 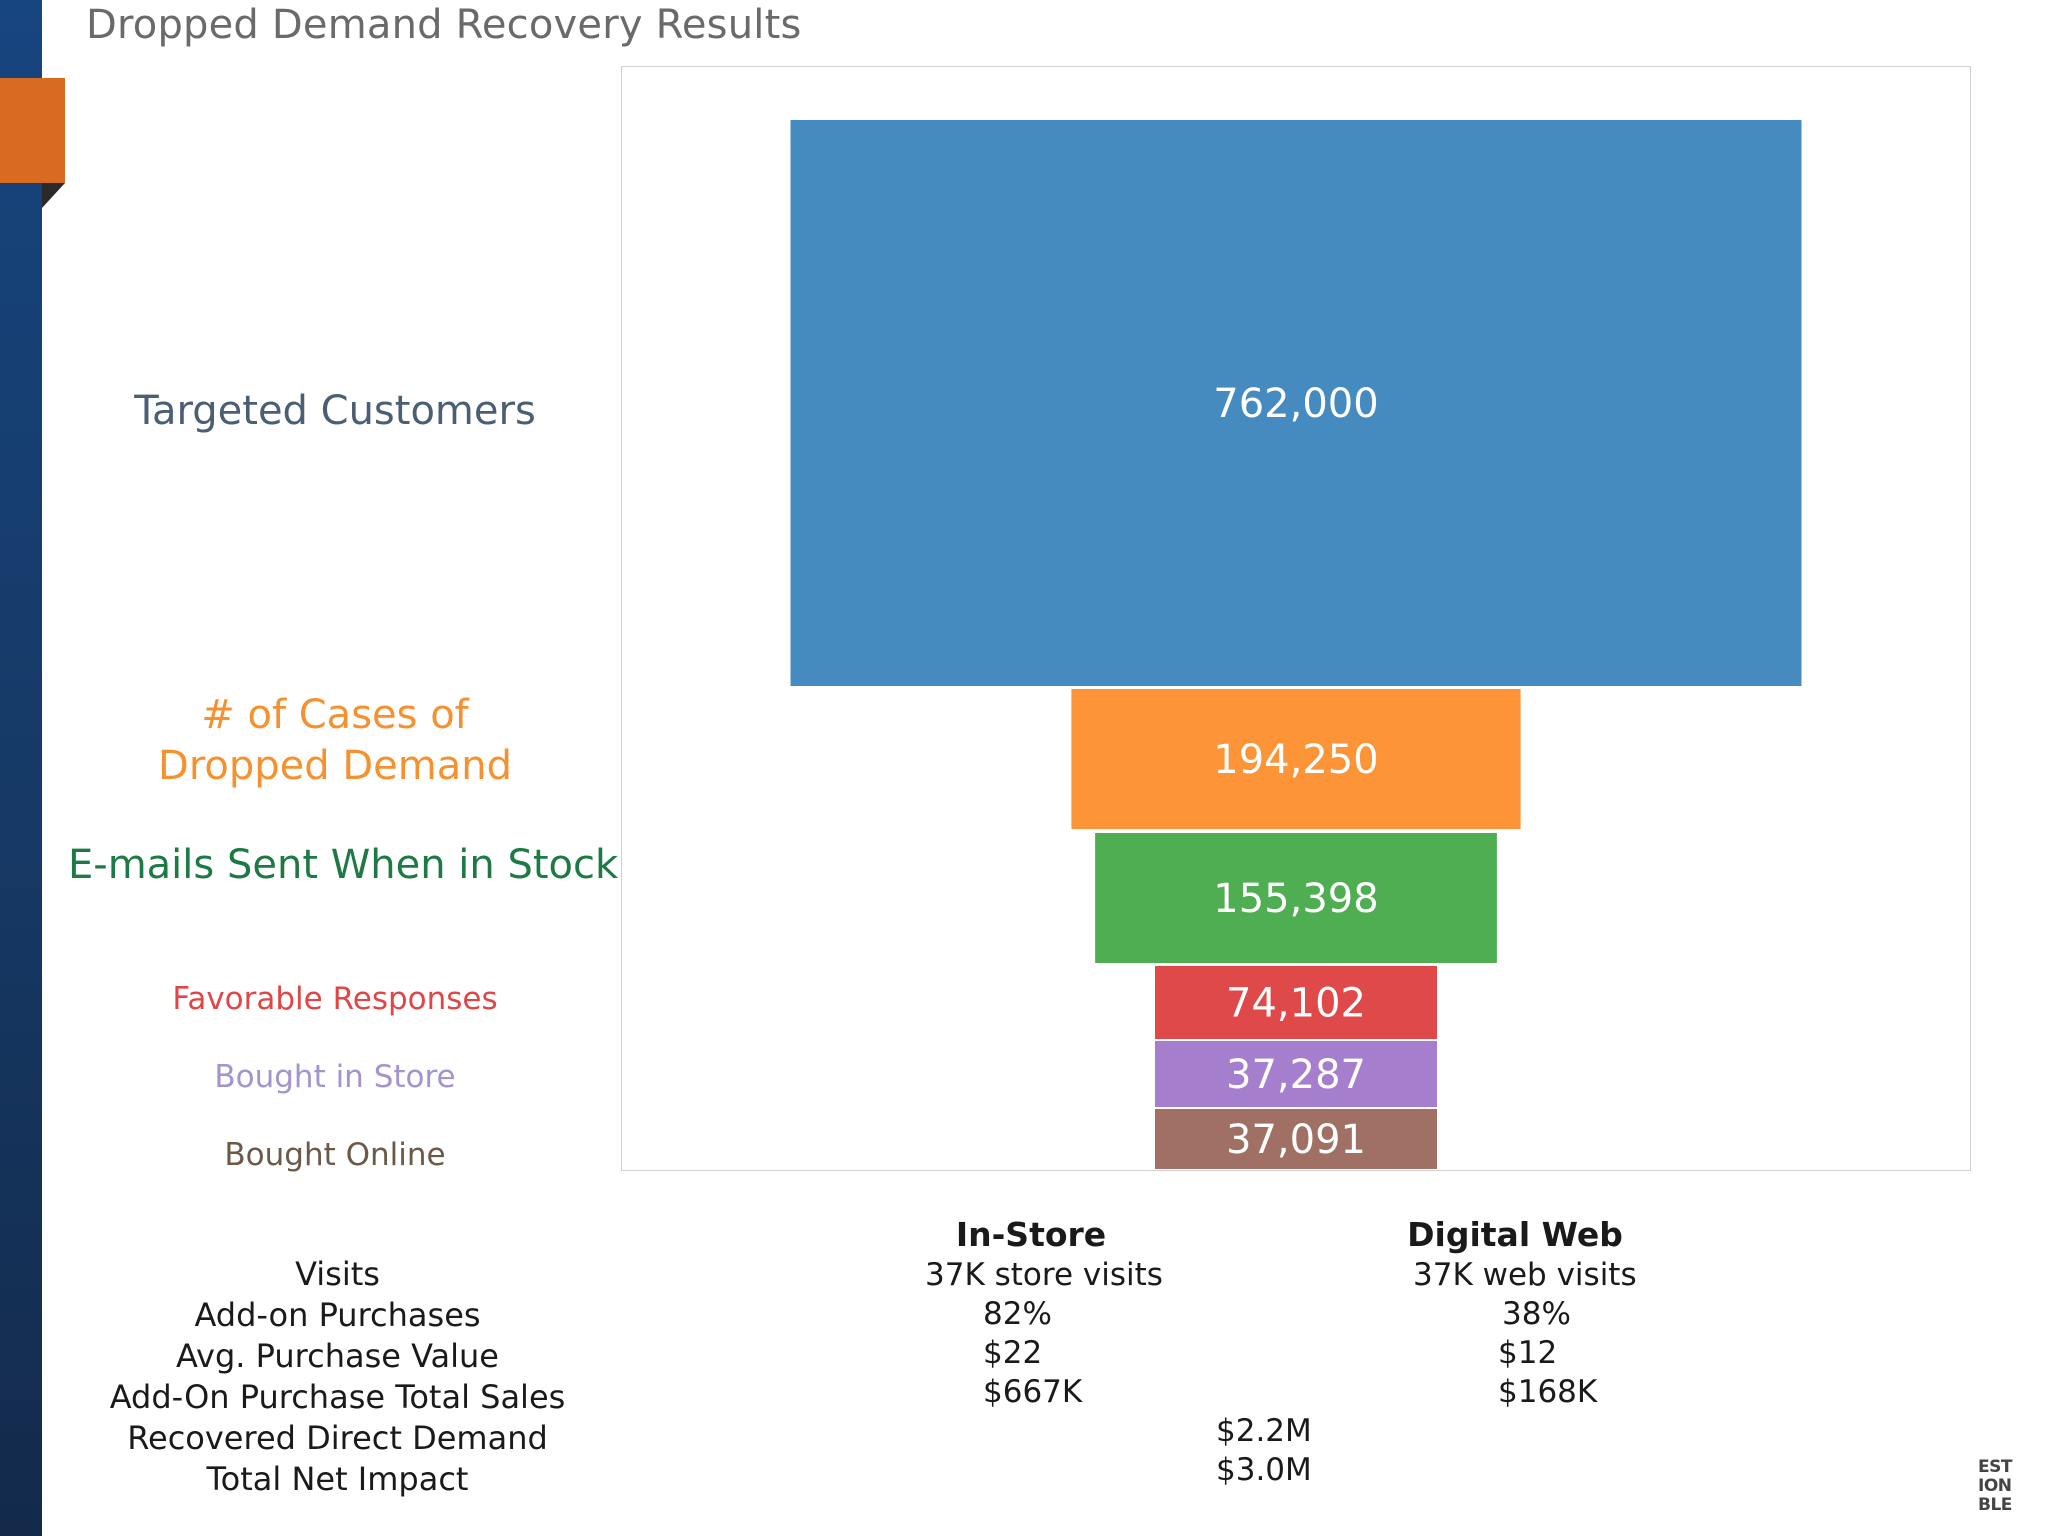 What do you see at coordinates (337, 1397) in the screenshot?
I see `row-label-addon-total-sales: Add-On Purchase Total Sales` at bounding box center [337, 1397].